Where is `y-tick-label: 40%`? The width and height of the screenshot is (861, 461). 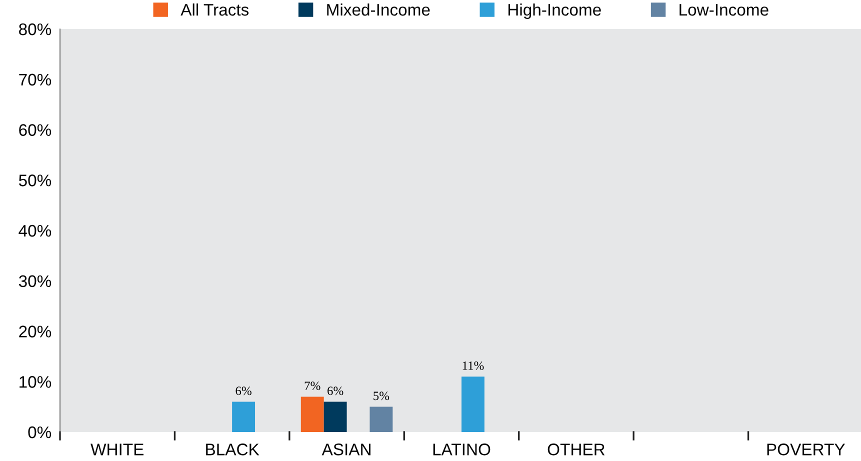 y-tick-label: 40% is located at coordinates (35, 230).